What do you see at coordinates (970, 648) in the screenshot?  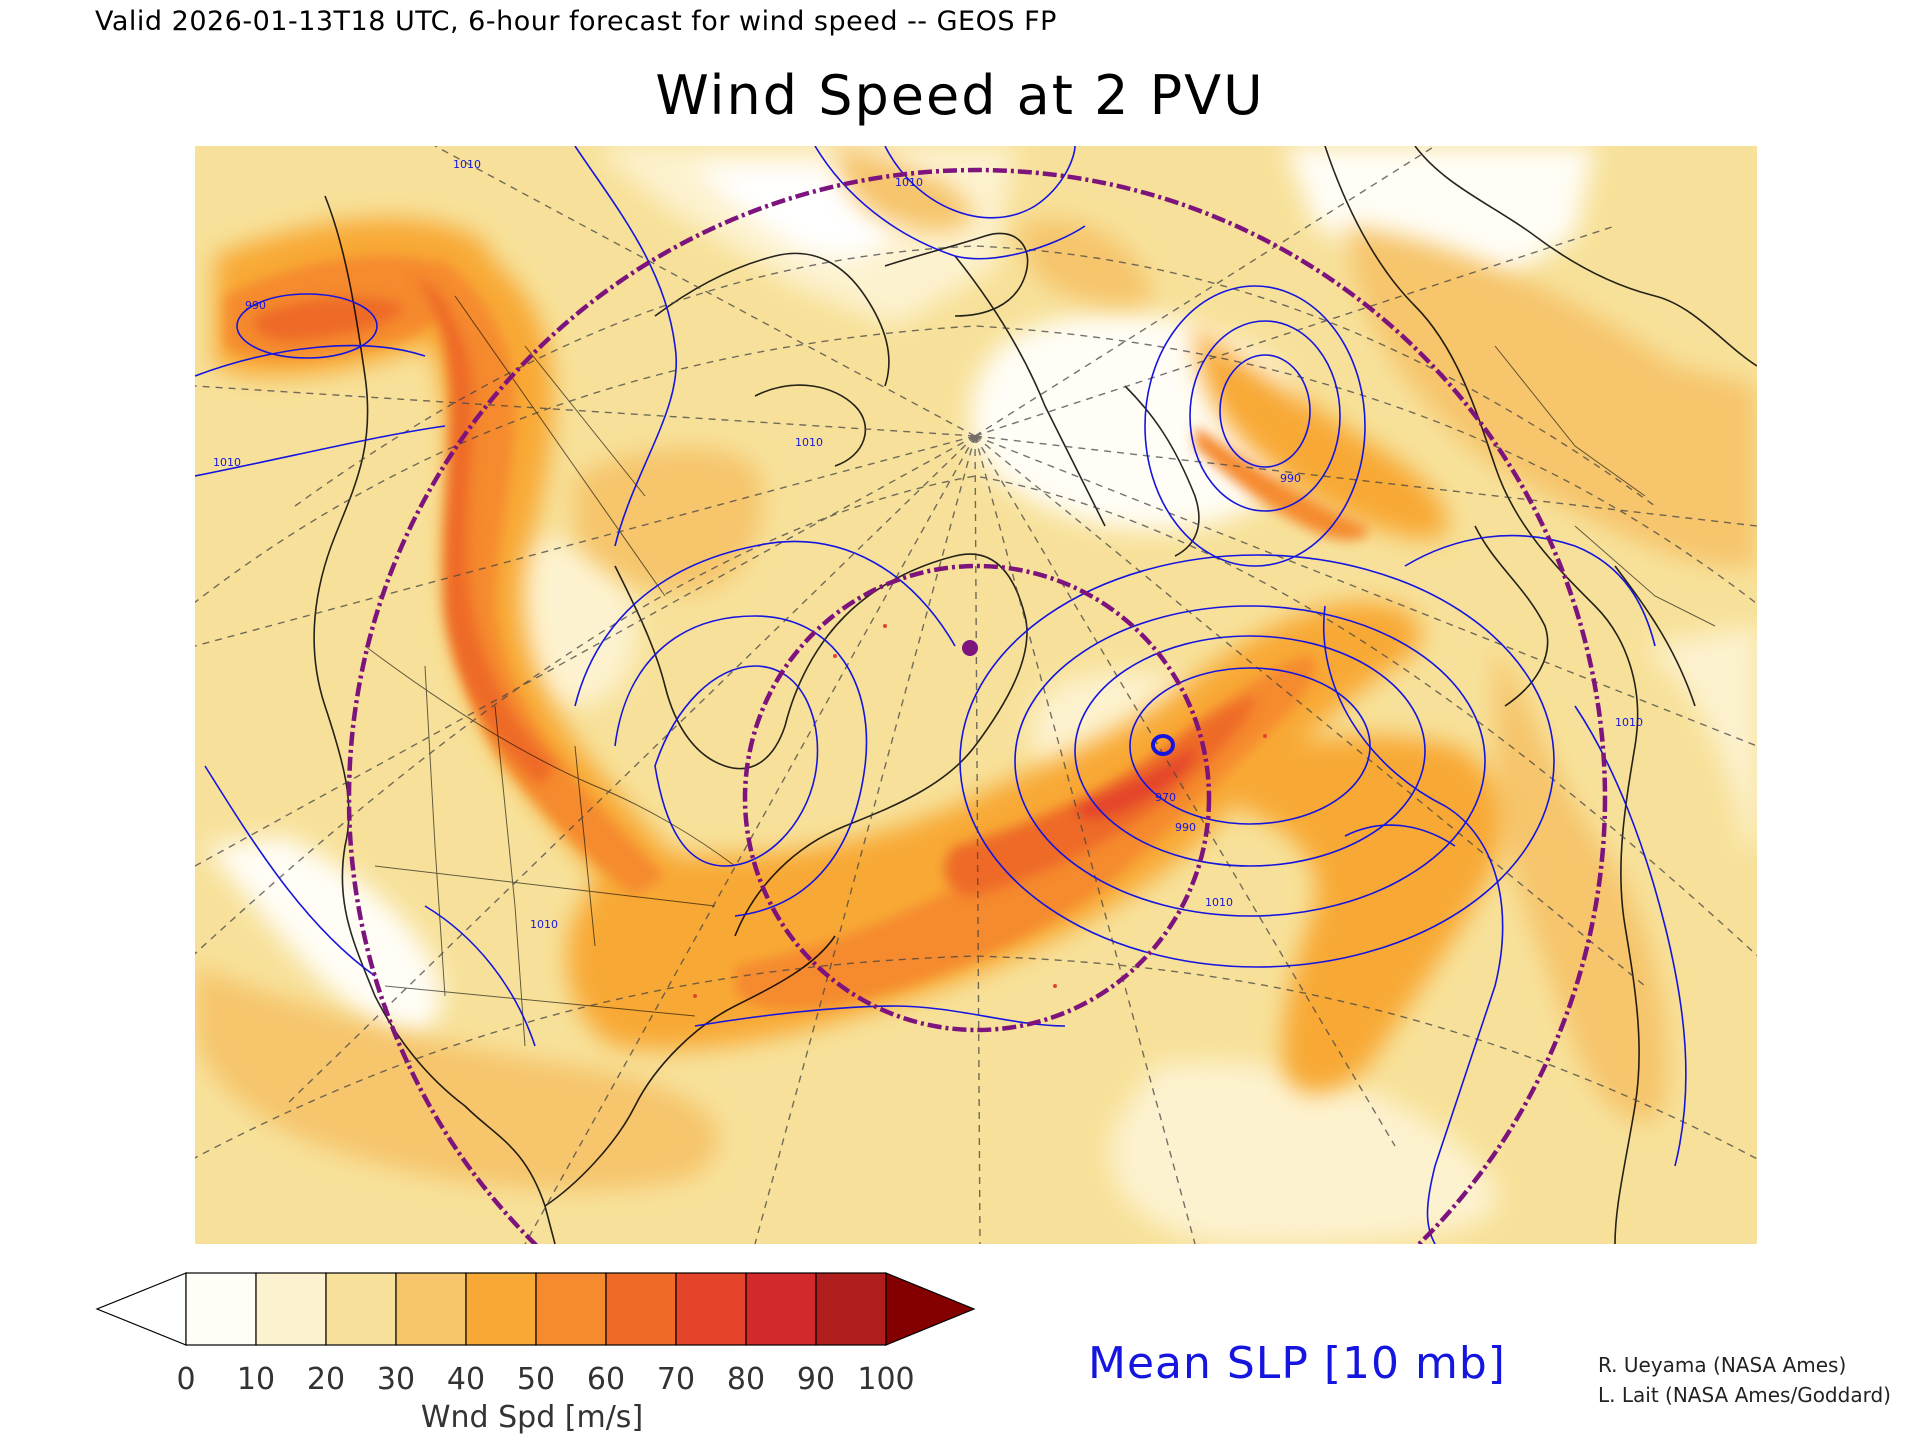 I see `purple-marker` at bounding box center [970, 648].